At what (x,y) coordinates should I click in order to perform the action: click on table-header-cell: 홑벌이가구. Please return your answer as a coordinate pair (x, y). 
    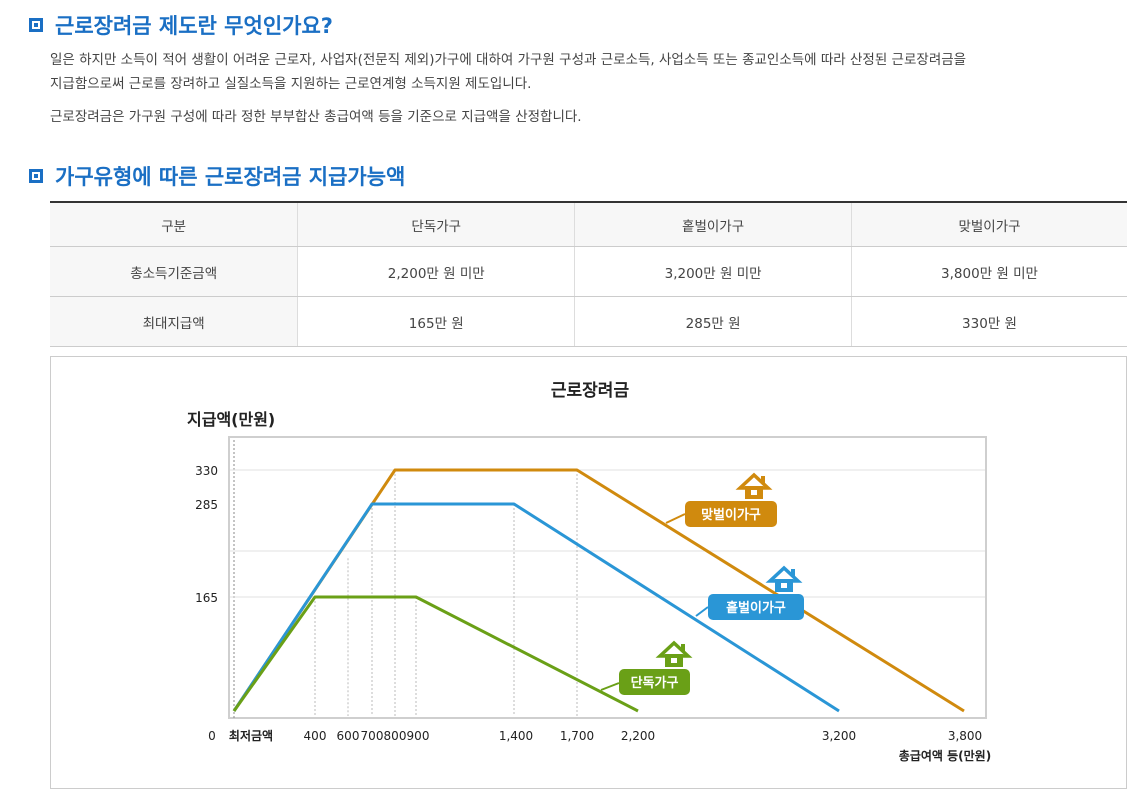
    Looking at the image, I should click on (713, 224).